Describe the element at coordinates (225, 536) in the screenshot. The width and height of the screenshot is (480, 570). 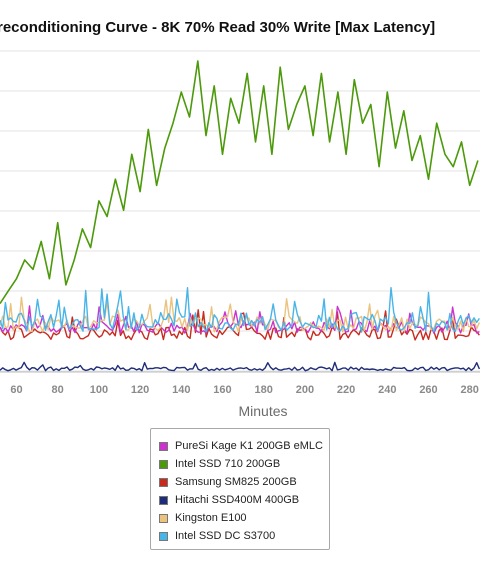
I see `legend-label: Intel SSD DC S3700` at that location.